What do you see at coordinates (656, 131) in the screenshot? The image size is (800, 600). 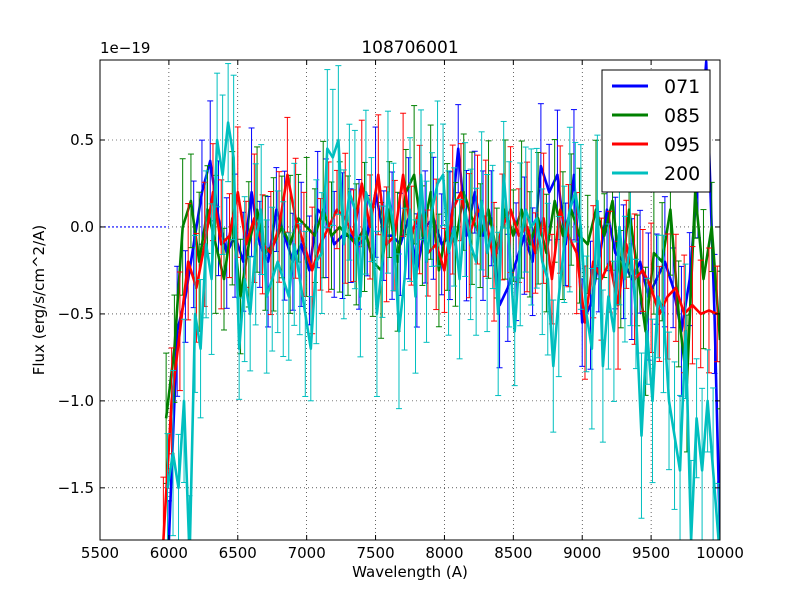 I see `legend: 071 085 095 200` at bounding box center [656, 131].